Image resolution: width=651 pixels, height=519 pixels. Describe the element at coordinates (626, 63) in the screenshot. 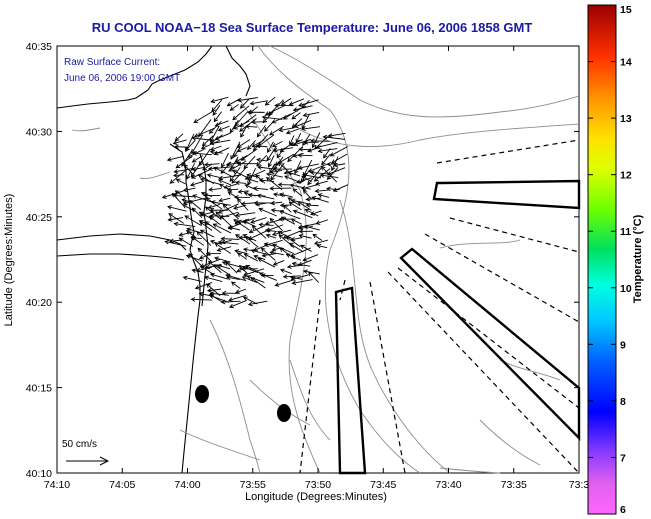

I see `colorbar-tick-label: 14` at that location.